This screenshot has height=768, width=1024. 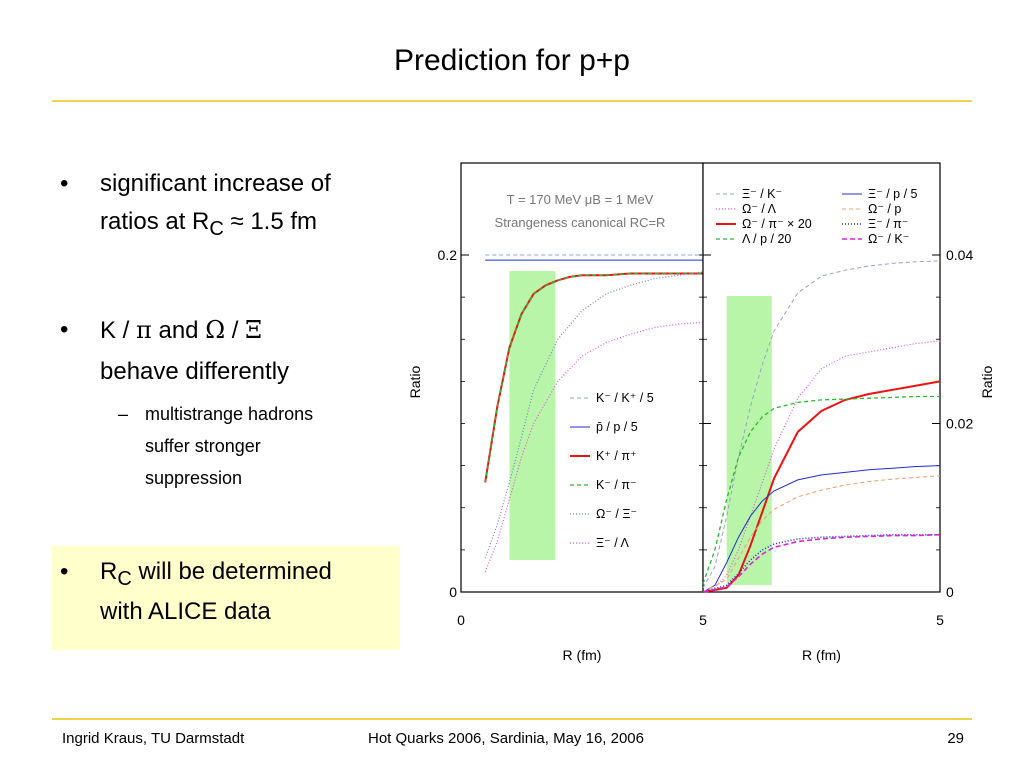 I want to click on y-tick-label: 0.02, so click(x=959, y=424).